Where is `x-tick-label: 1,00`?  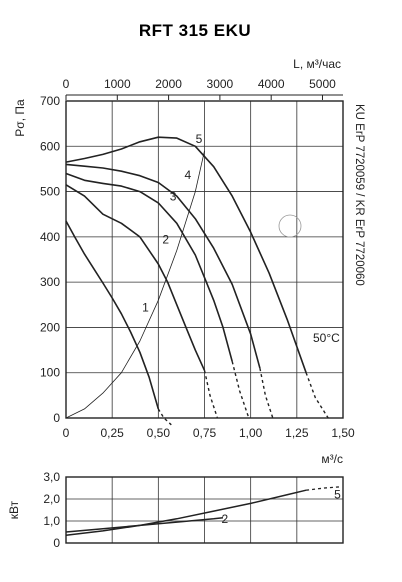 x-tick-label: 1,00 is located at coordinates (251, 433).